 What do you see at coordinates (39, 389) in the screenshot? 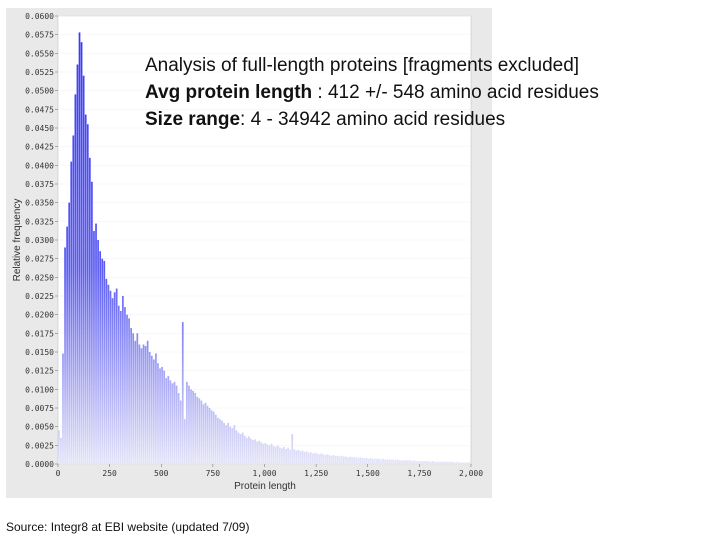
I see `y-tick-label: 0.0100` at bounding box center [39, 389].